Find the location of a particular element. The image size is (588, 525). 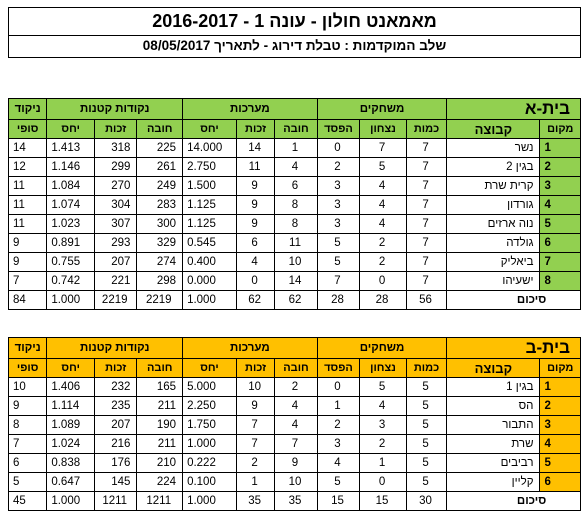

cell-team: גורדון is located at coordinates (493, 205).